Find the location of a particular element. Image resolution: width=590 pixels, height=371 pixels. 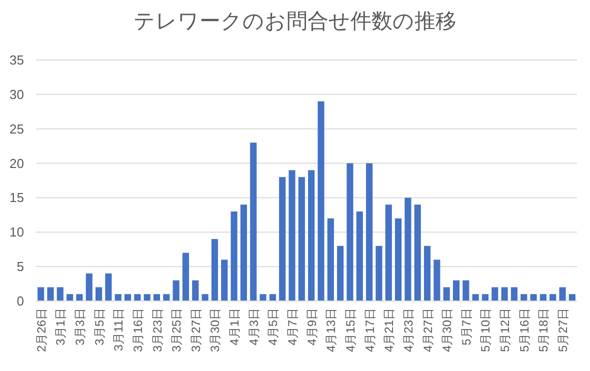

x-tick-label: 4月23日 is located at coordinates (408, 330).